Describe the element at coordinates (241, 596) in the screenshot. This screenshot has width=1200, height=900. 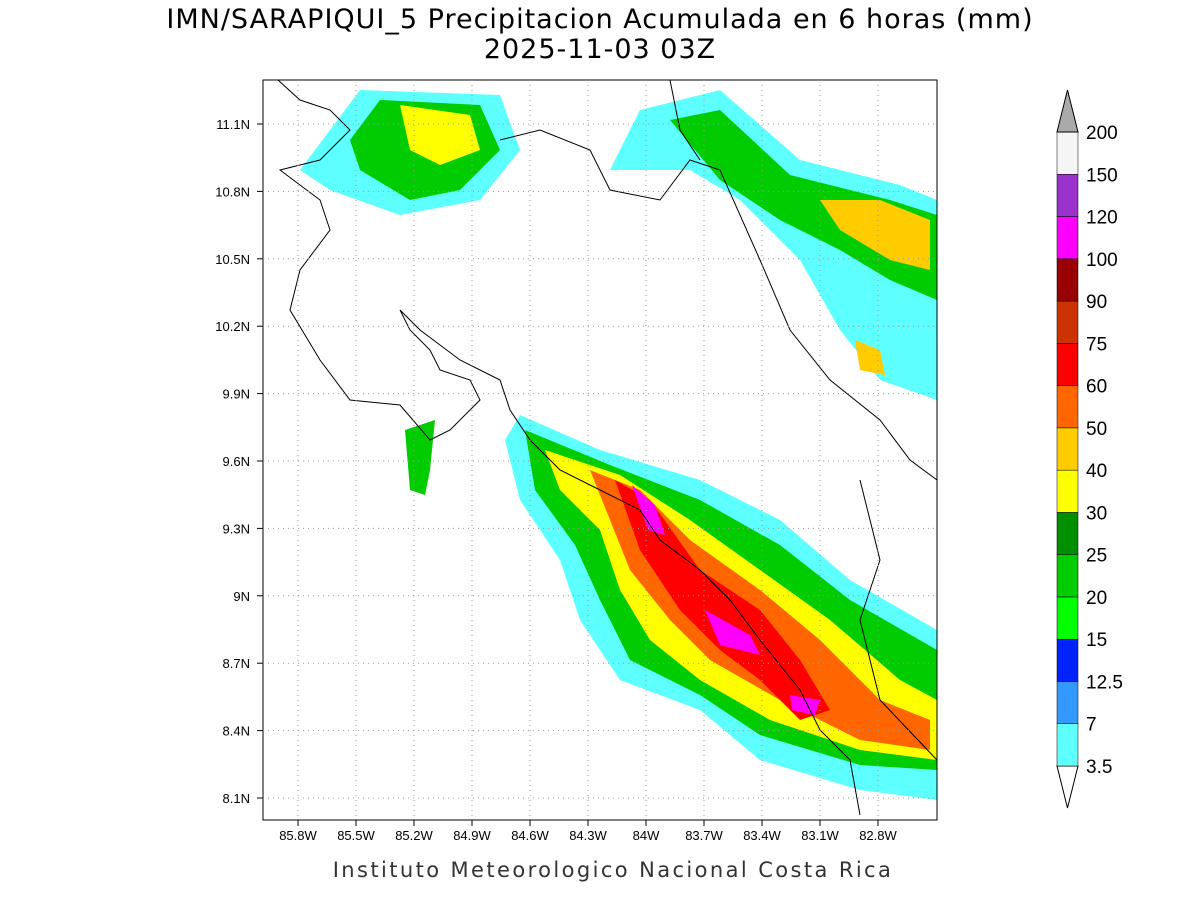
I see `lat-label: 9N` at that location.